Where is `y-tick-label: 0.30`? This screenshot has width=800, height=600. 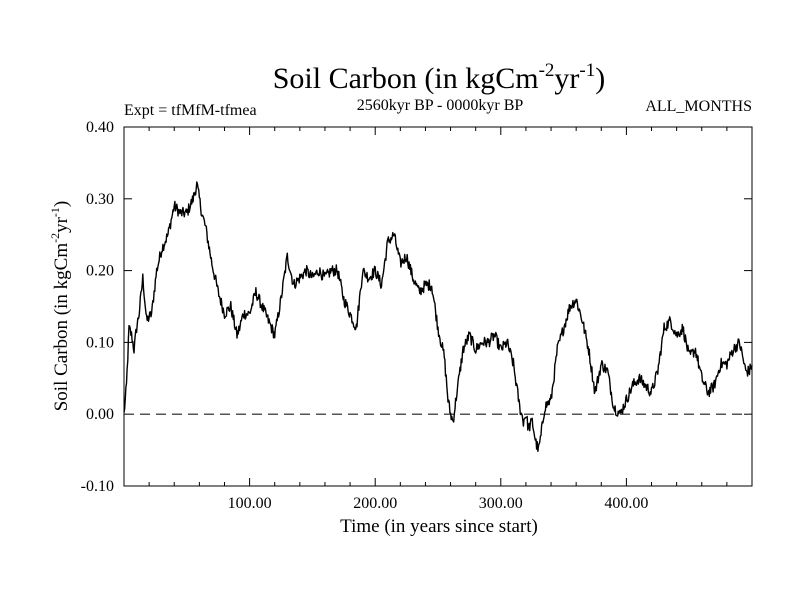
y-tick-label: 0.30 is located at coordinates (100, 199).